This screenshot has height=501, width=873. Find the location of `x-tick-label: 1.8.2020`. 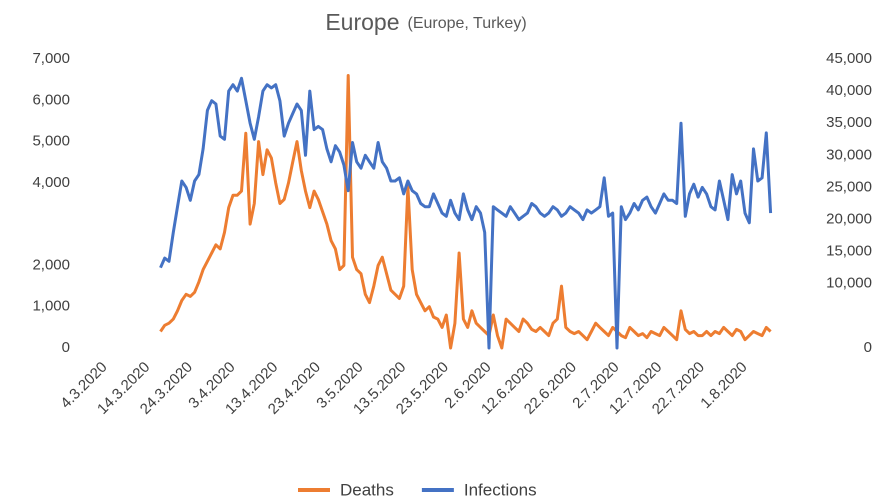

x-tick-label: 1.8.2020 is located at coordinates (723, 385).